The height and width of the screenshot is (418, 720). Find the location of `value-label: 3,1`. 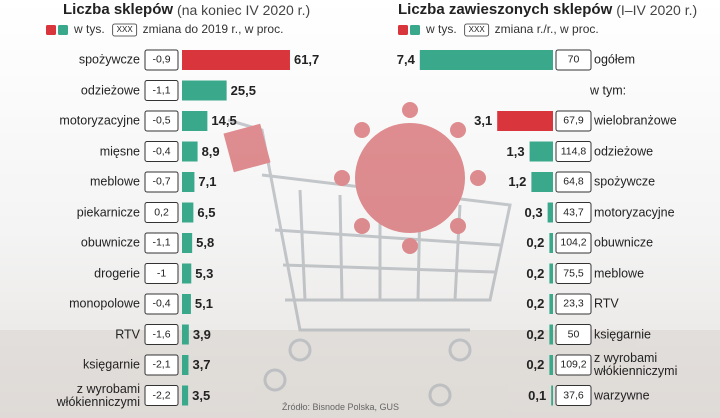

value-label: 3,1 is located at coordinates (483, 121).